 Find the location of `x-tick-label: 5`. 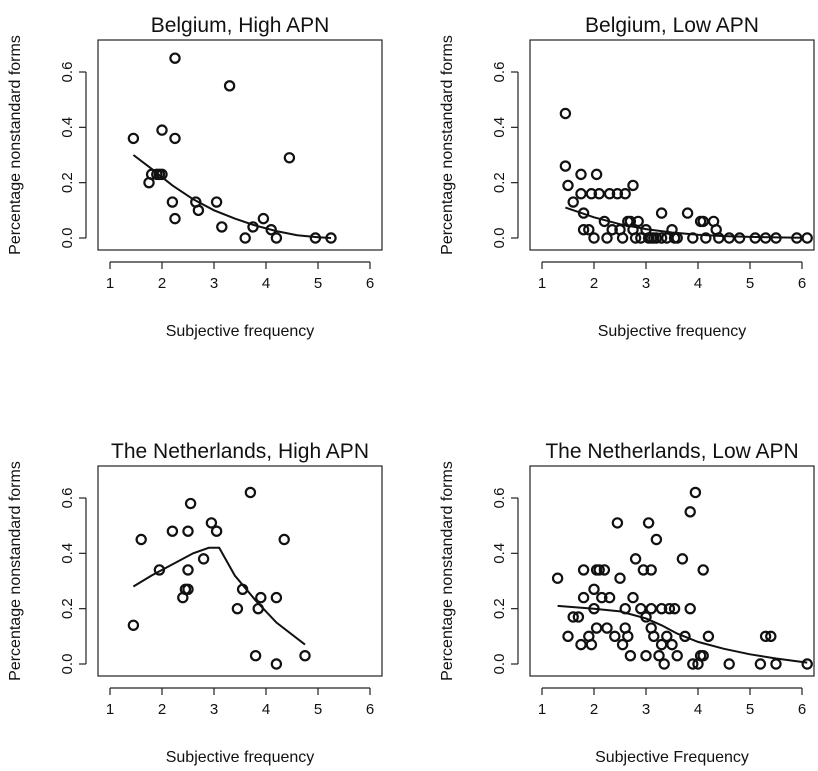

x-tick-label: 5 is located at coordinates (318, 709).